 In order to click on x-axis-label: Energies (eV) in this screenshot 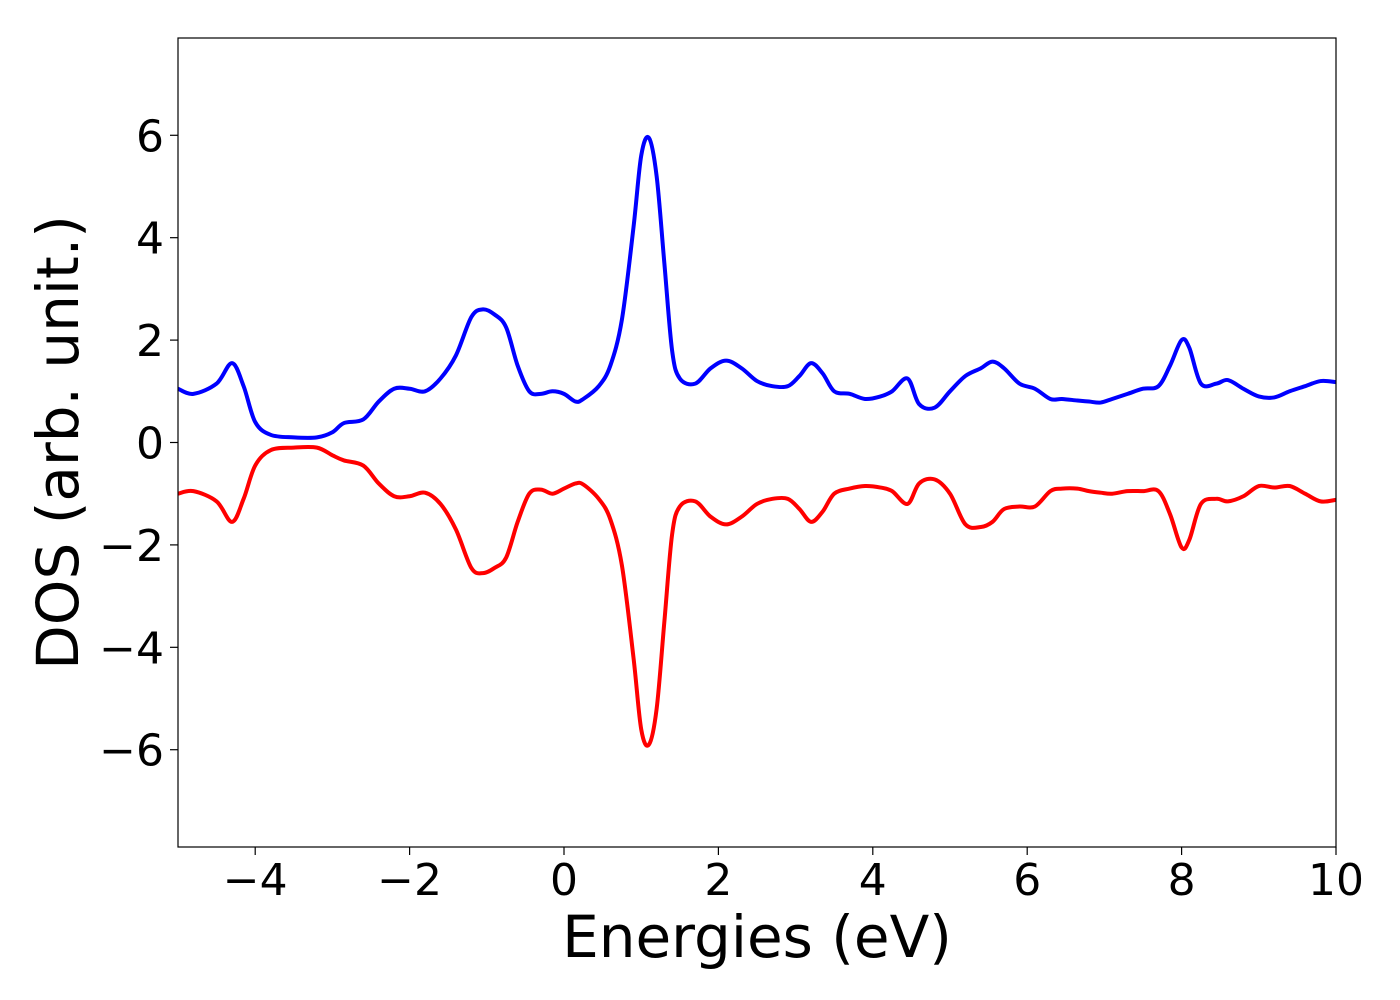, I will do `click(757, 937)`.